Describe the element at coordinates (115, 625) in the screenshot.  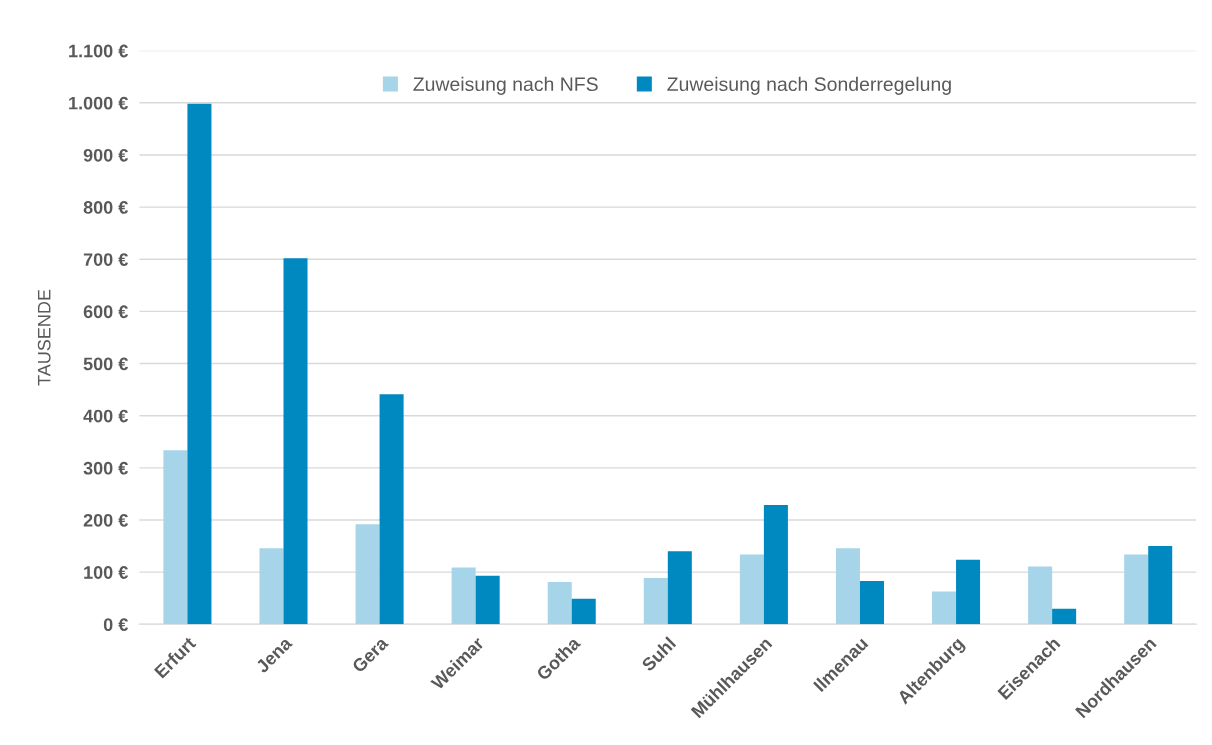
I see `y-tick-label: 0 €` at that location.